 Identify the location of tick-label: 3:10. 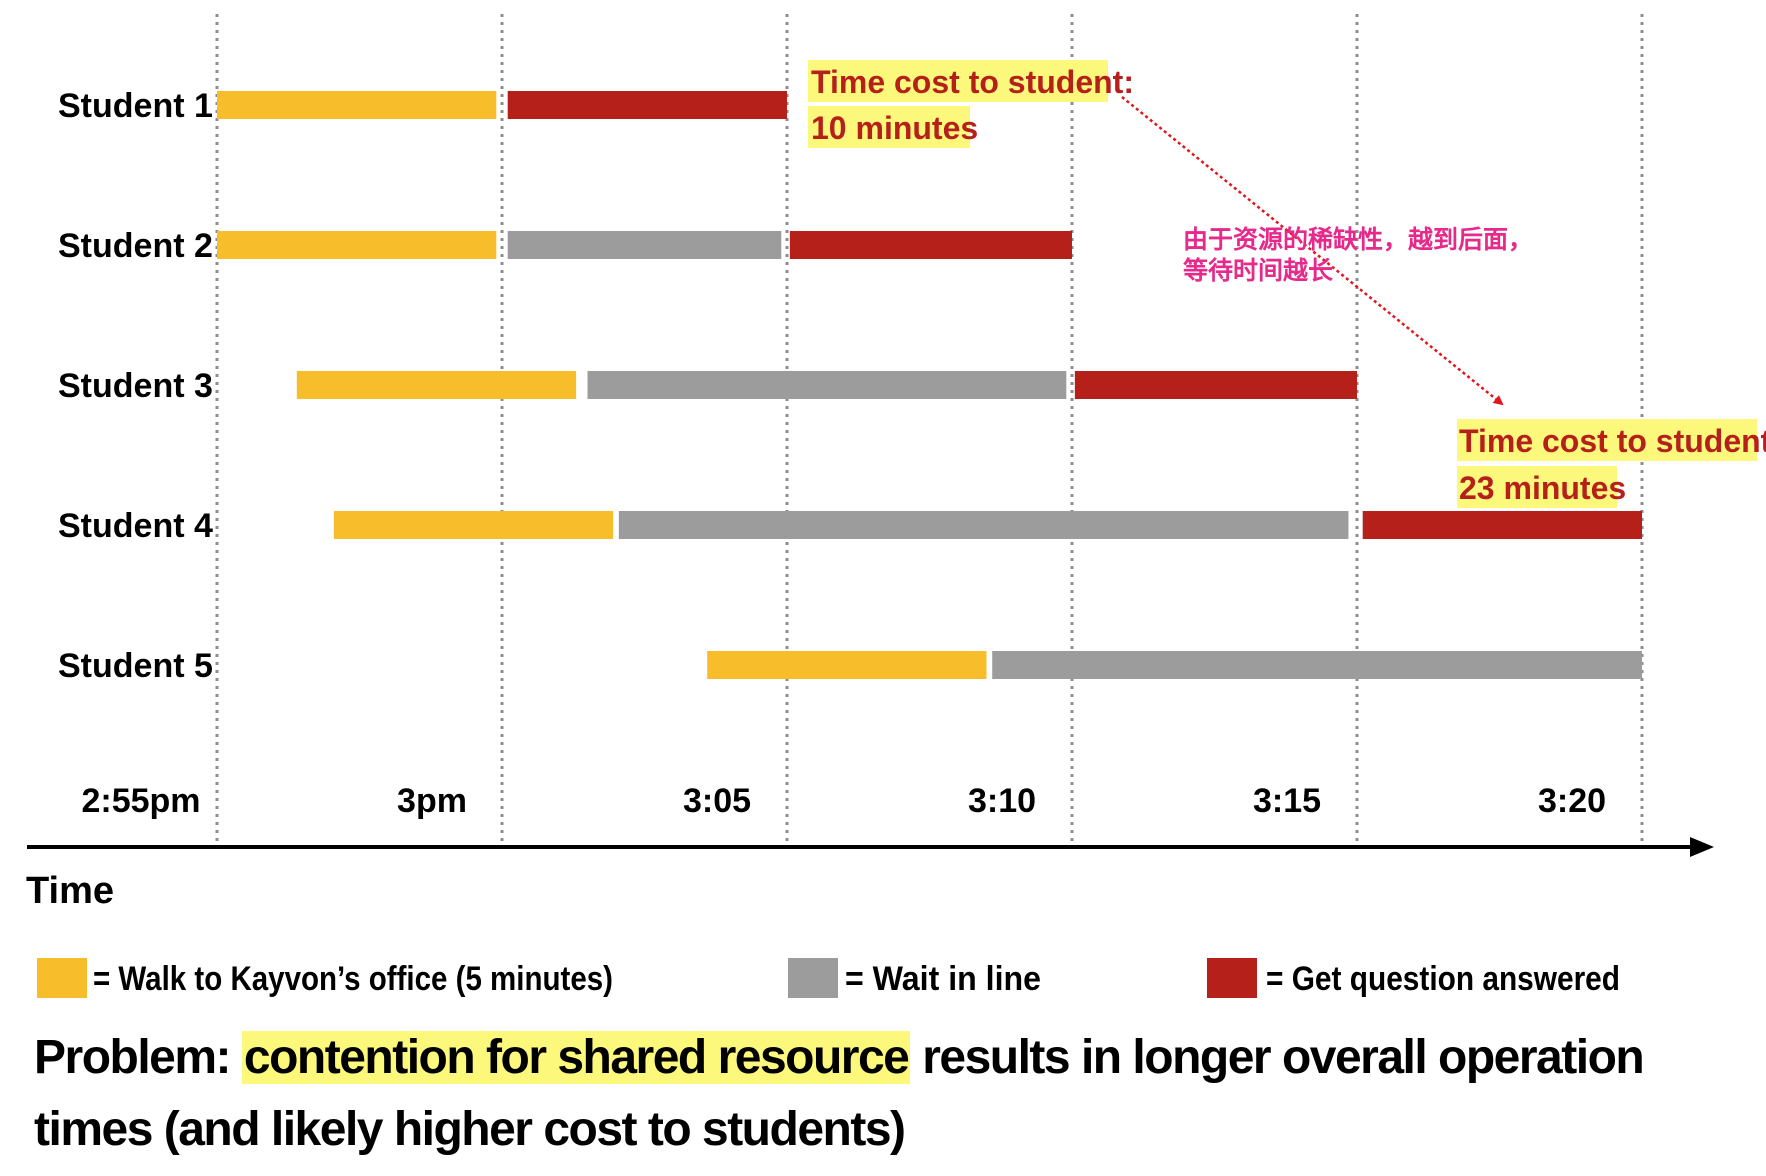
(1002, 801).